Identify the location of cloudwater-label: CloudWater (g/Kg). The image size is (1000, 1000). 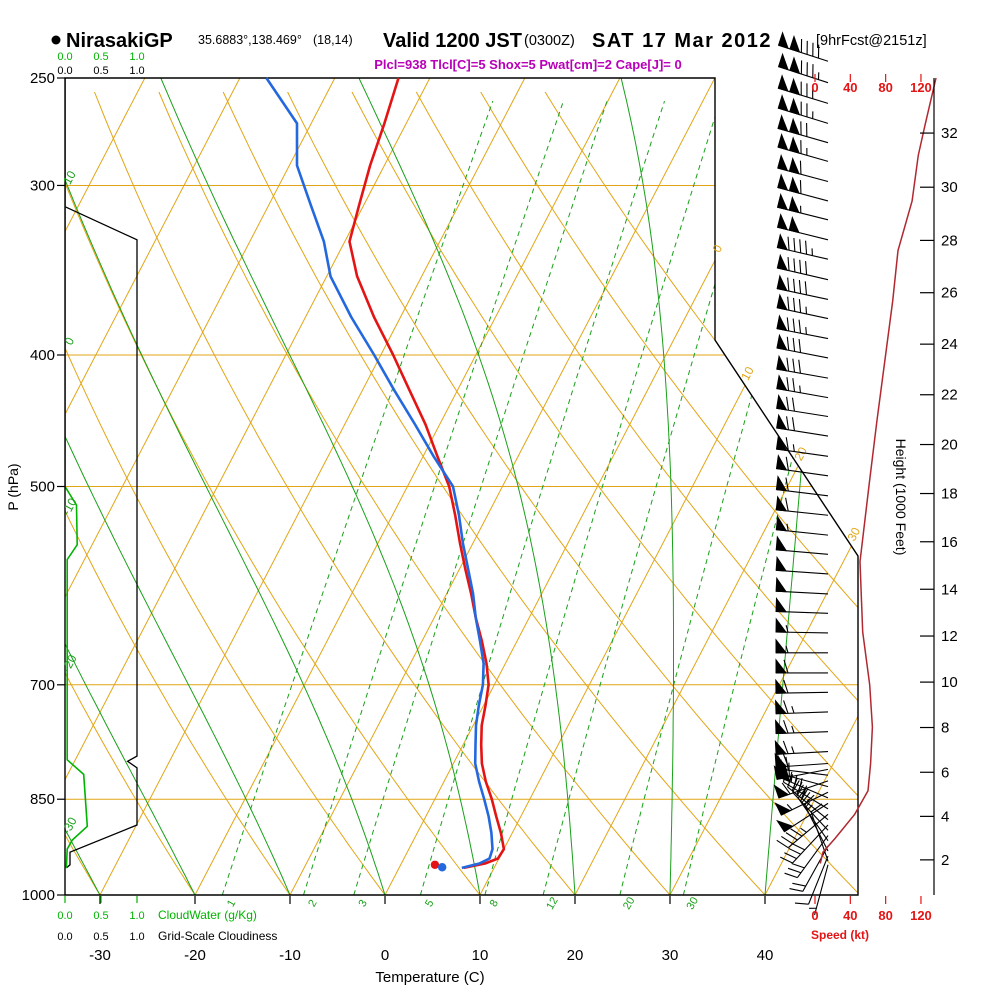
(207, 915).